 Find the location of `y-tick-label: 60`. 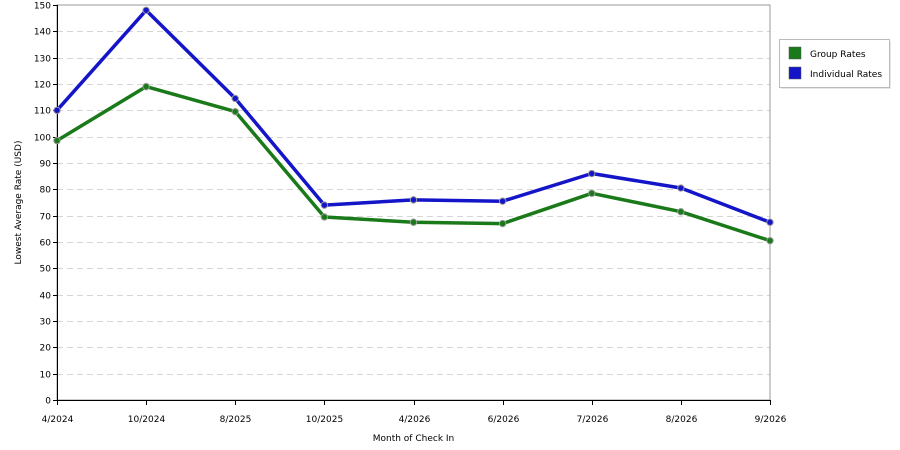

y-tick-label: 60 is located at coordinates (46, 244).